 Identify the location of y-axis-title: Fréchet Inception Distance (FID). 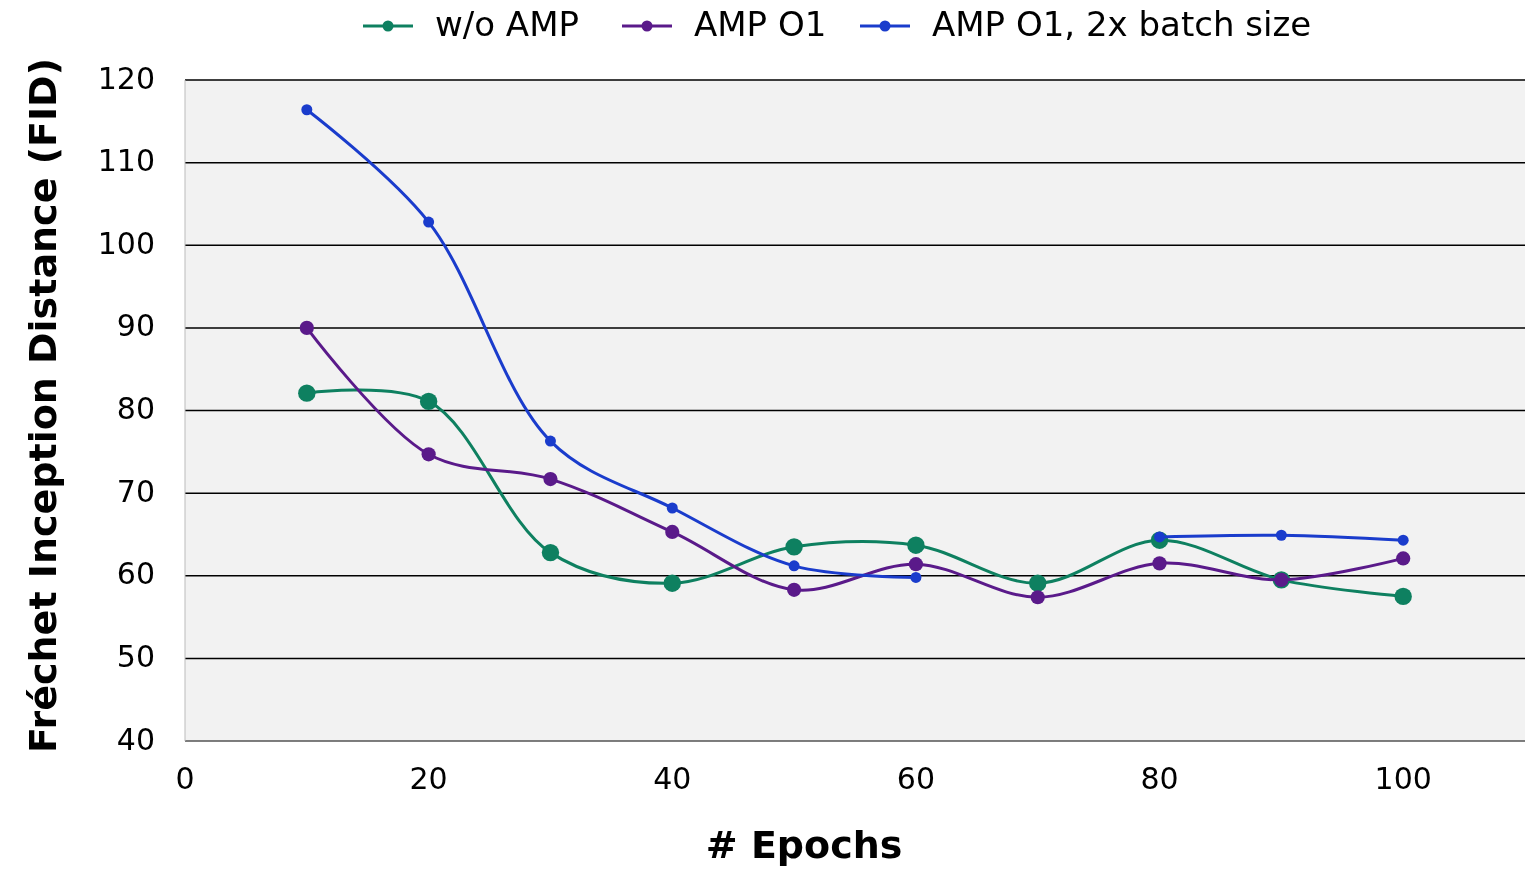
(43, 405).